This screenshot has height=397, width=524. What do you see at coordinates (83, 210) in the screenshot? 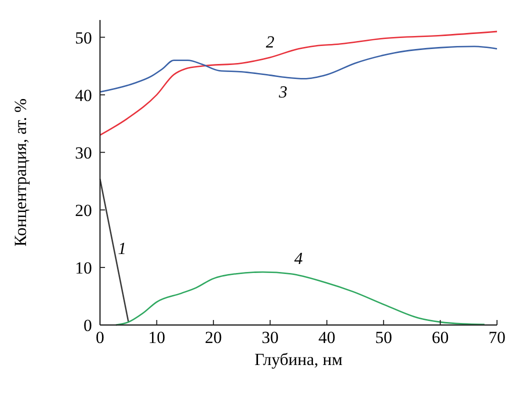
I see `y-tick-label: 20` at bounding box center [83, 210].